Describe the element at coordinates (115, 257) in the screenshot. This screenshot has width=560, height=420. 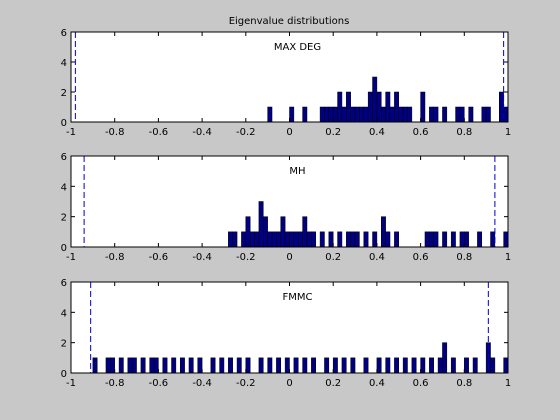
I see `x-tick-label: -0.8` at that location.